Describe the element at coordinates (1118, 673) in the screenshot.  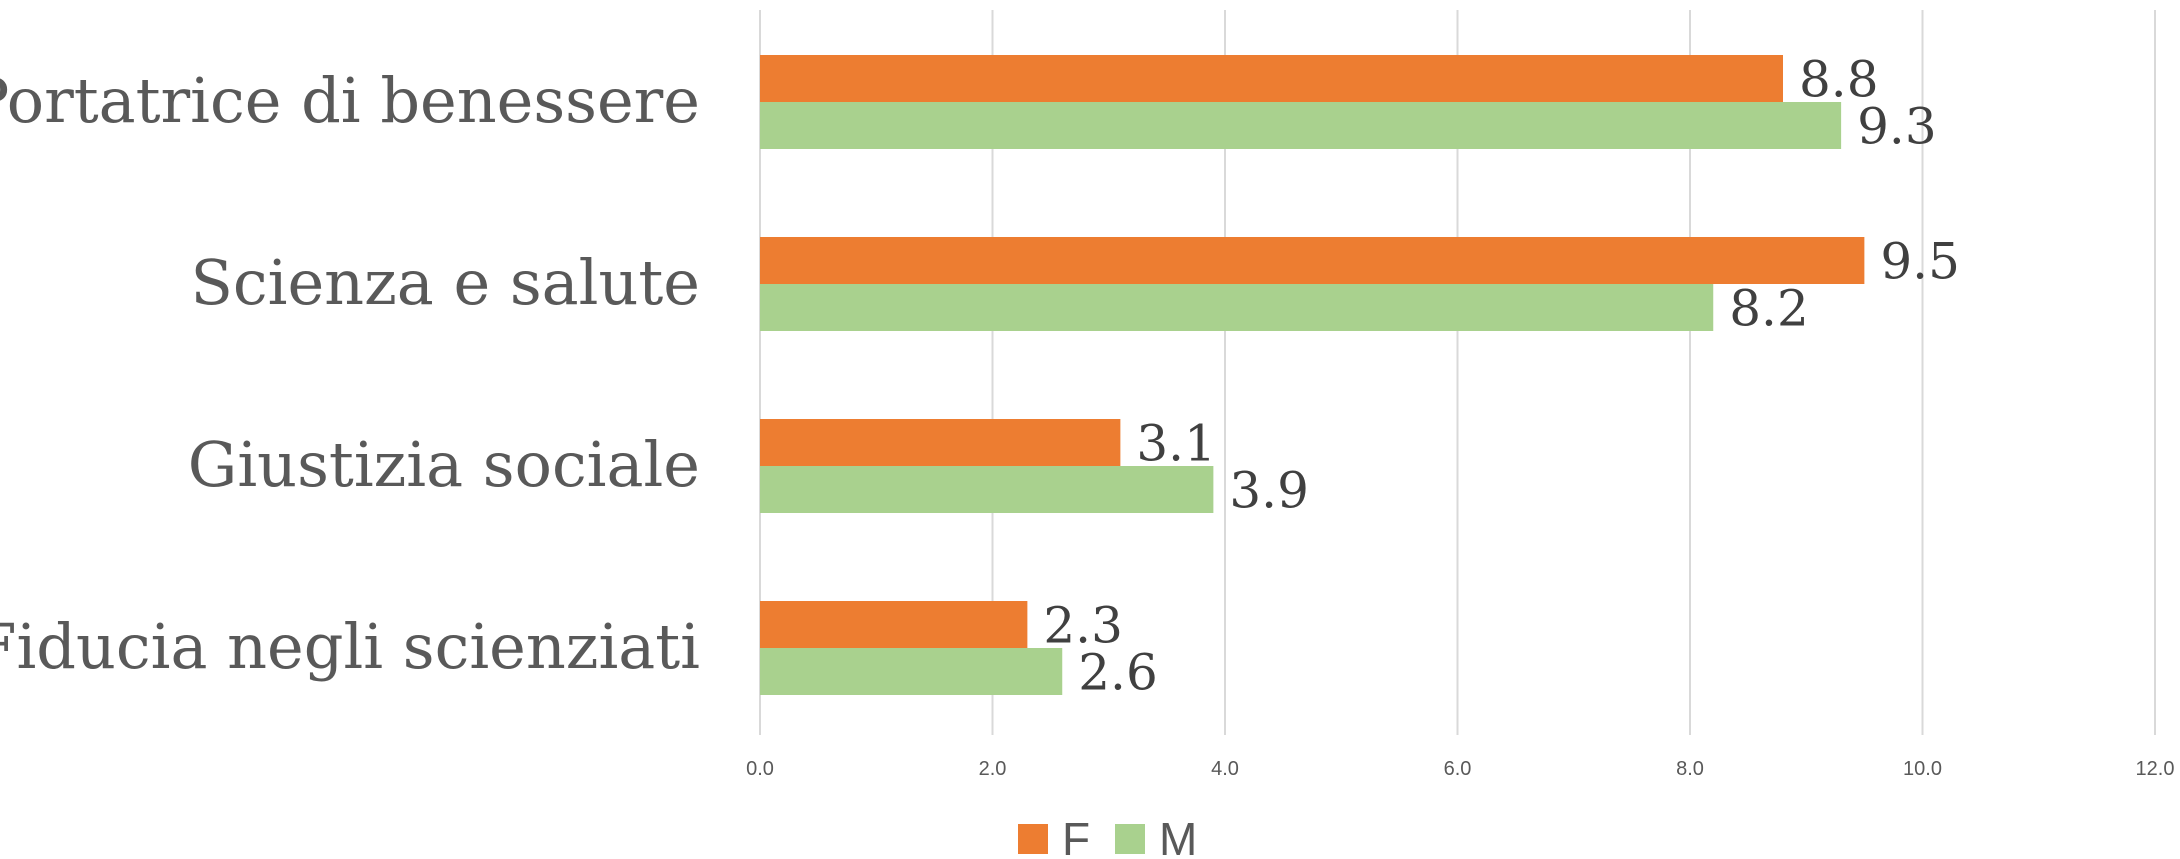
I see `data-label: 2.6` at that location.